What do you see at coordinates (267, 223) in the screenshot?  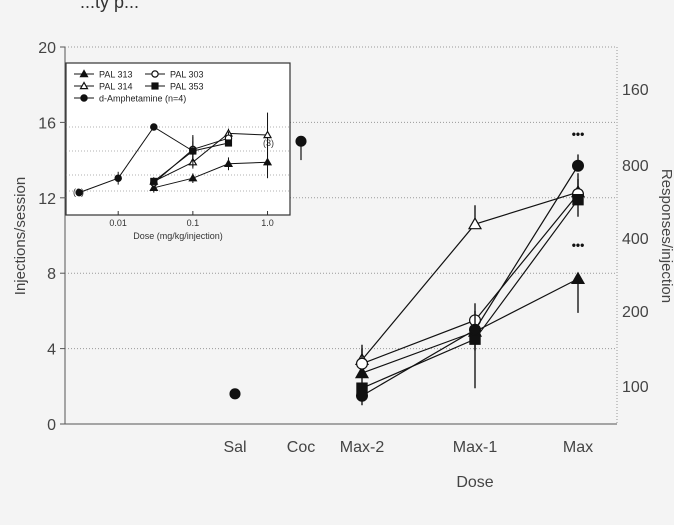 I see `inset-x-tick-label: 1.0` at bounding box center [267, 223].